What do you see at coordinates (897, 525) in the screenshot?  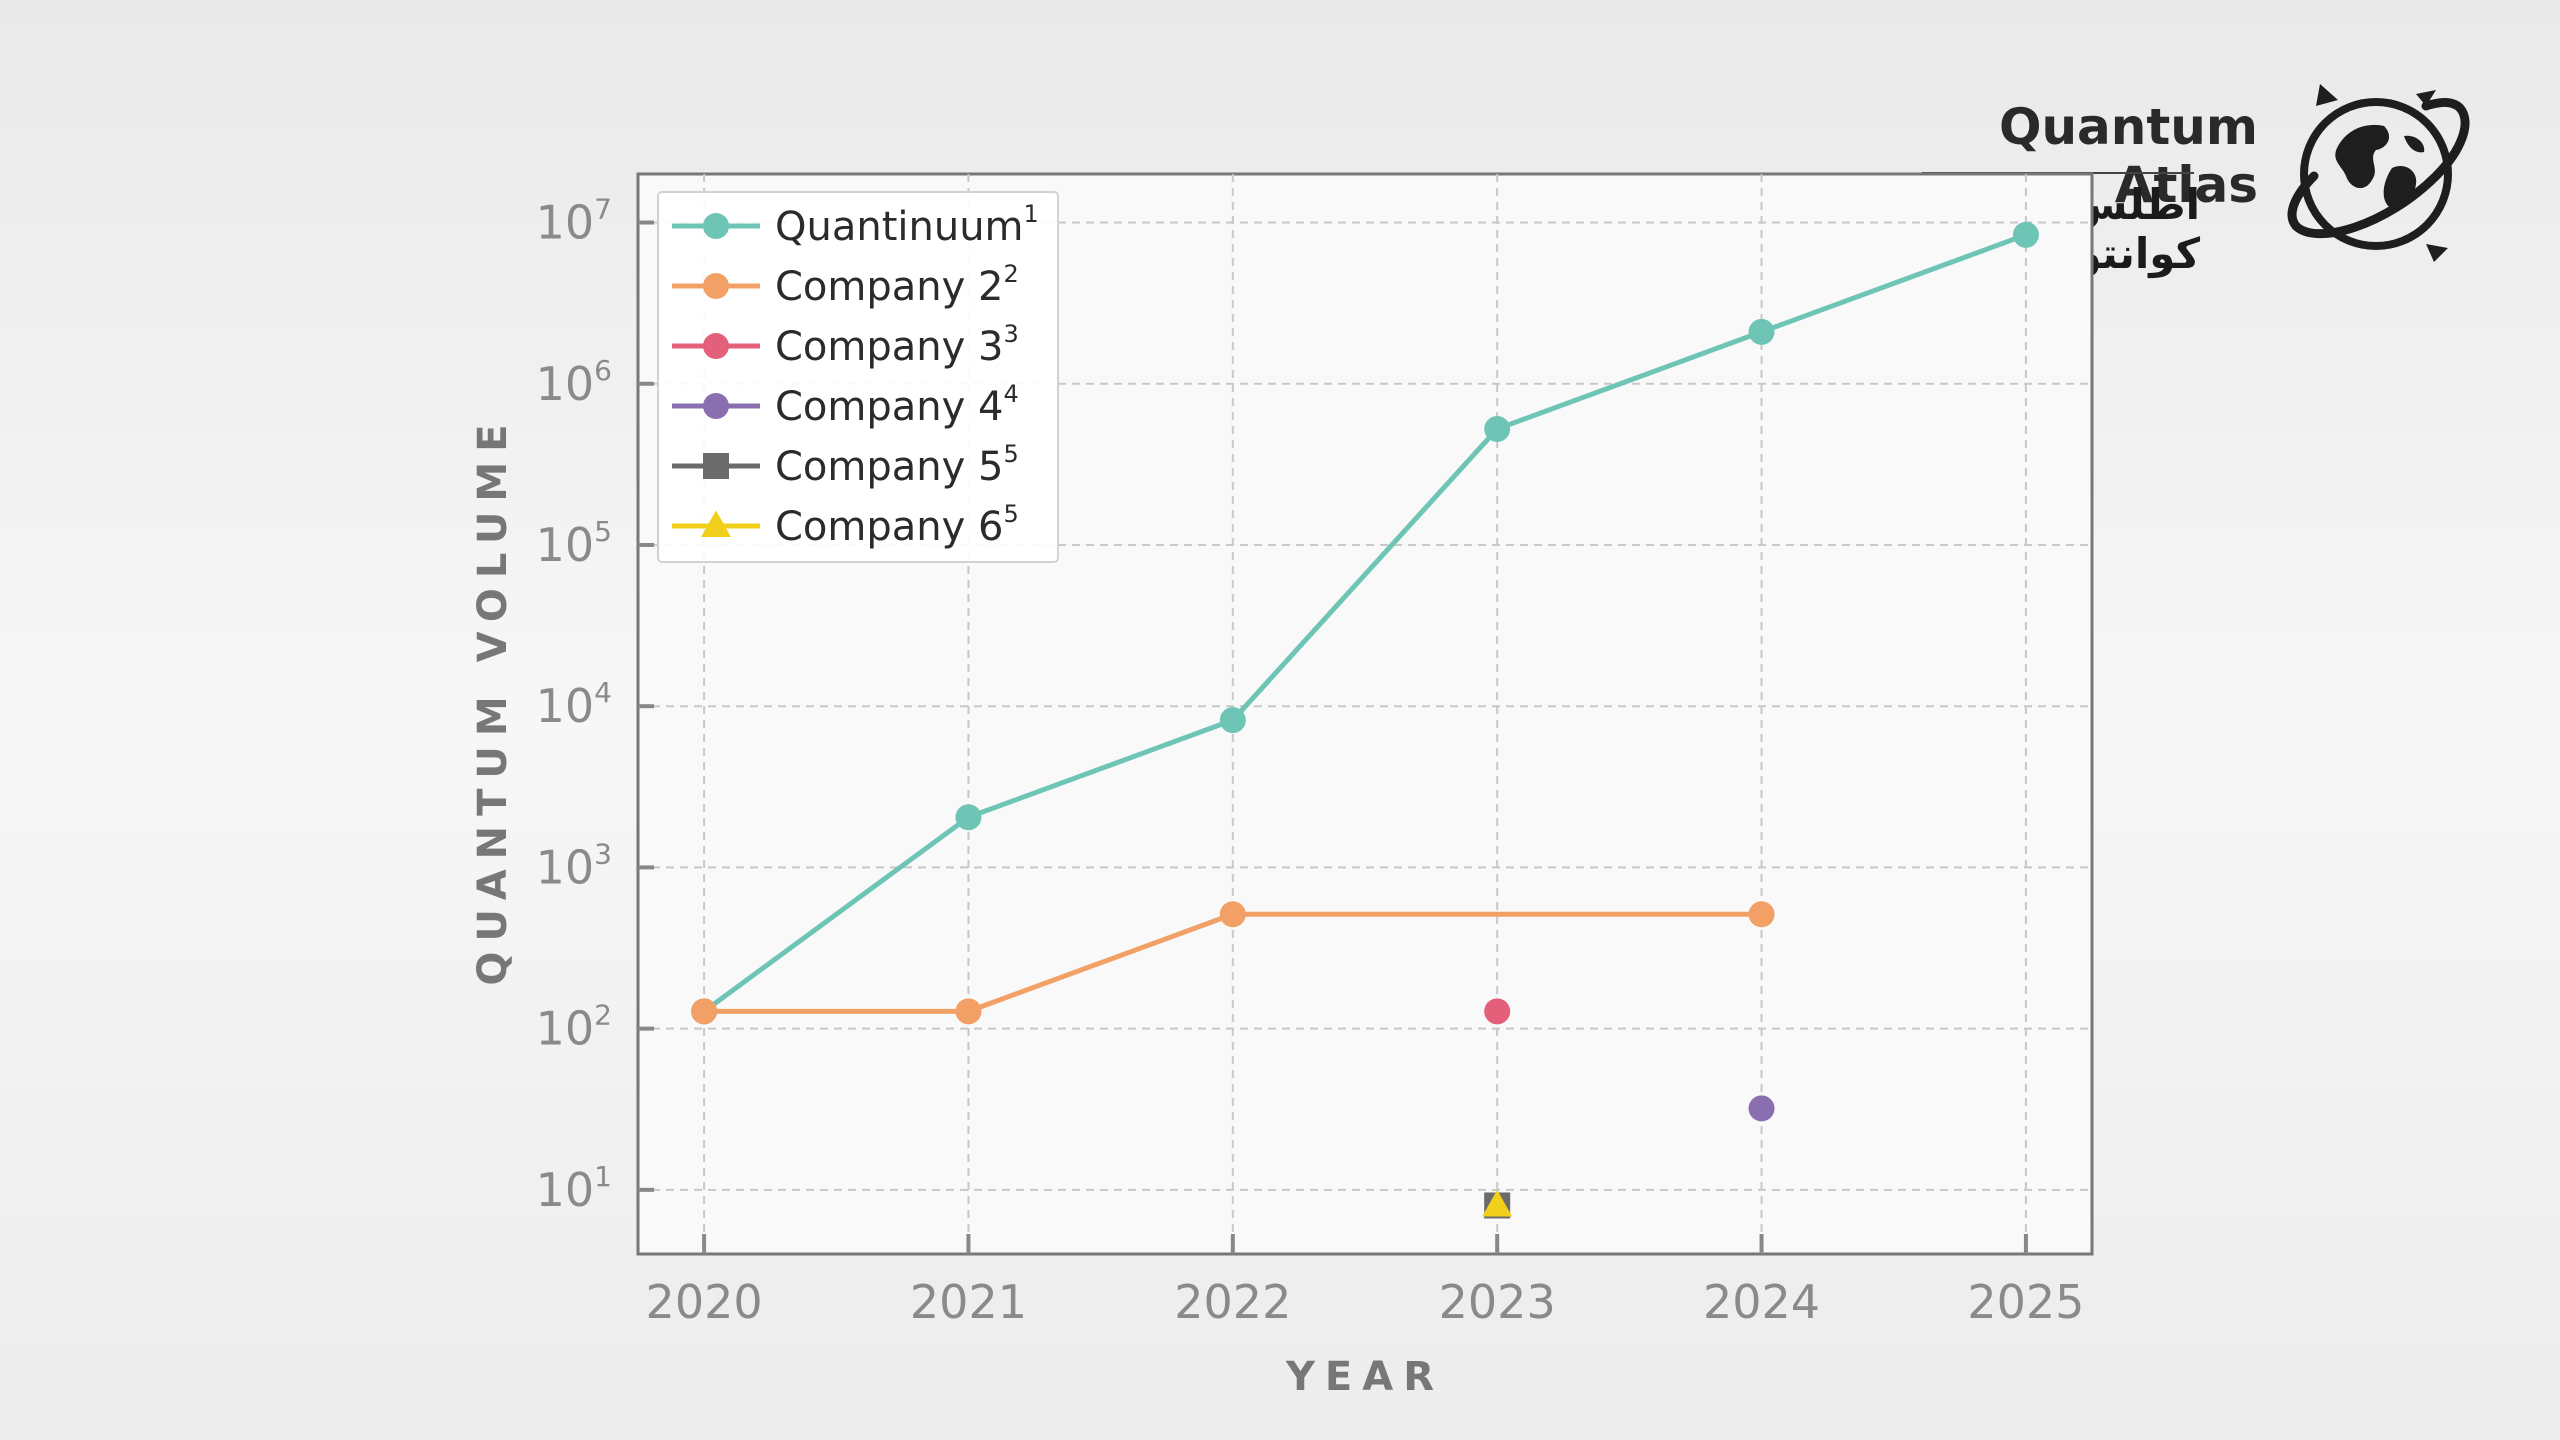 I see `legend-label: Company 65` at bounding box center [897, 525].